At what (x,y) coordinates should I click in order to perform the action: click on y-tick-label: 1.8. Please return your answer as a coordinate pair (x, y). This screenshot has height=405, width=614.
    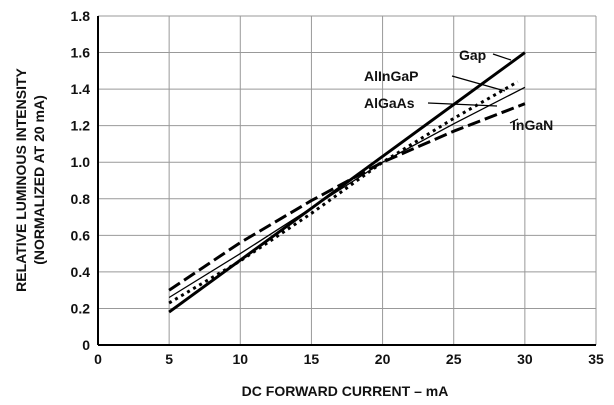
    Looking at the image, I should click on (81, 16).